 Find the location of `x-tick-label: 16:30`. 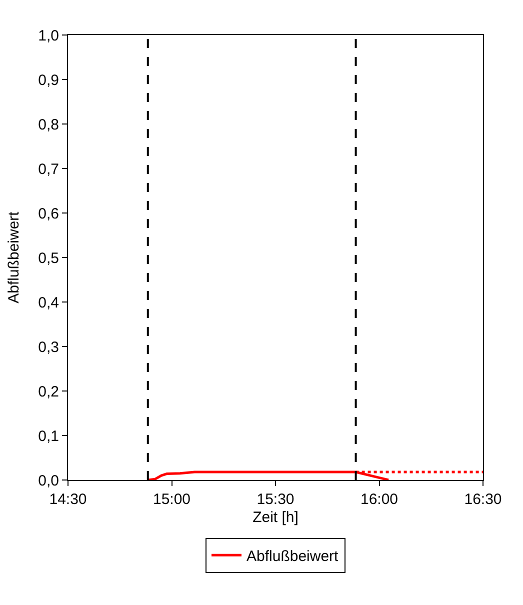

x-tick-label: 16:30 is located at coordinates (483, 499).